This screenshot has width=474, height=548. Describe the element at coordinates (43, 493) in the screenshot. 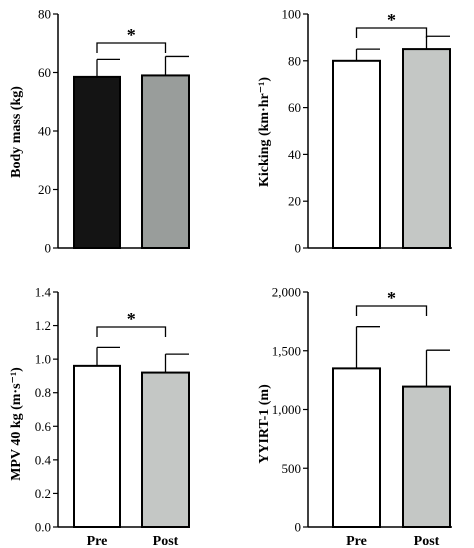

I see `y-tick-label: 0.2` at that location.